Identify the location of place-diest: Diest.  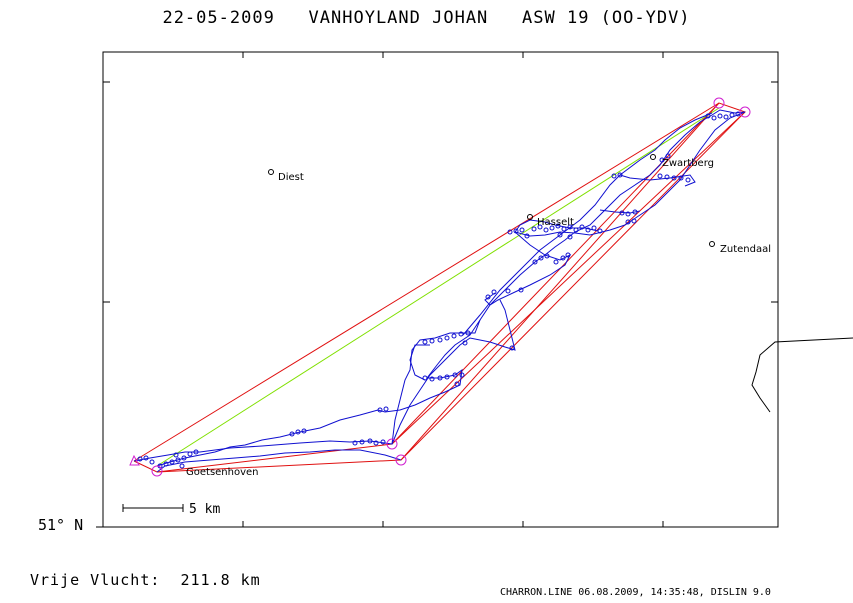
(286, 176).